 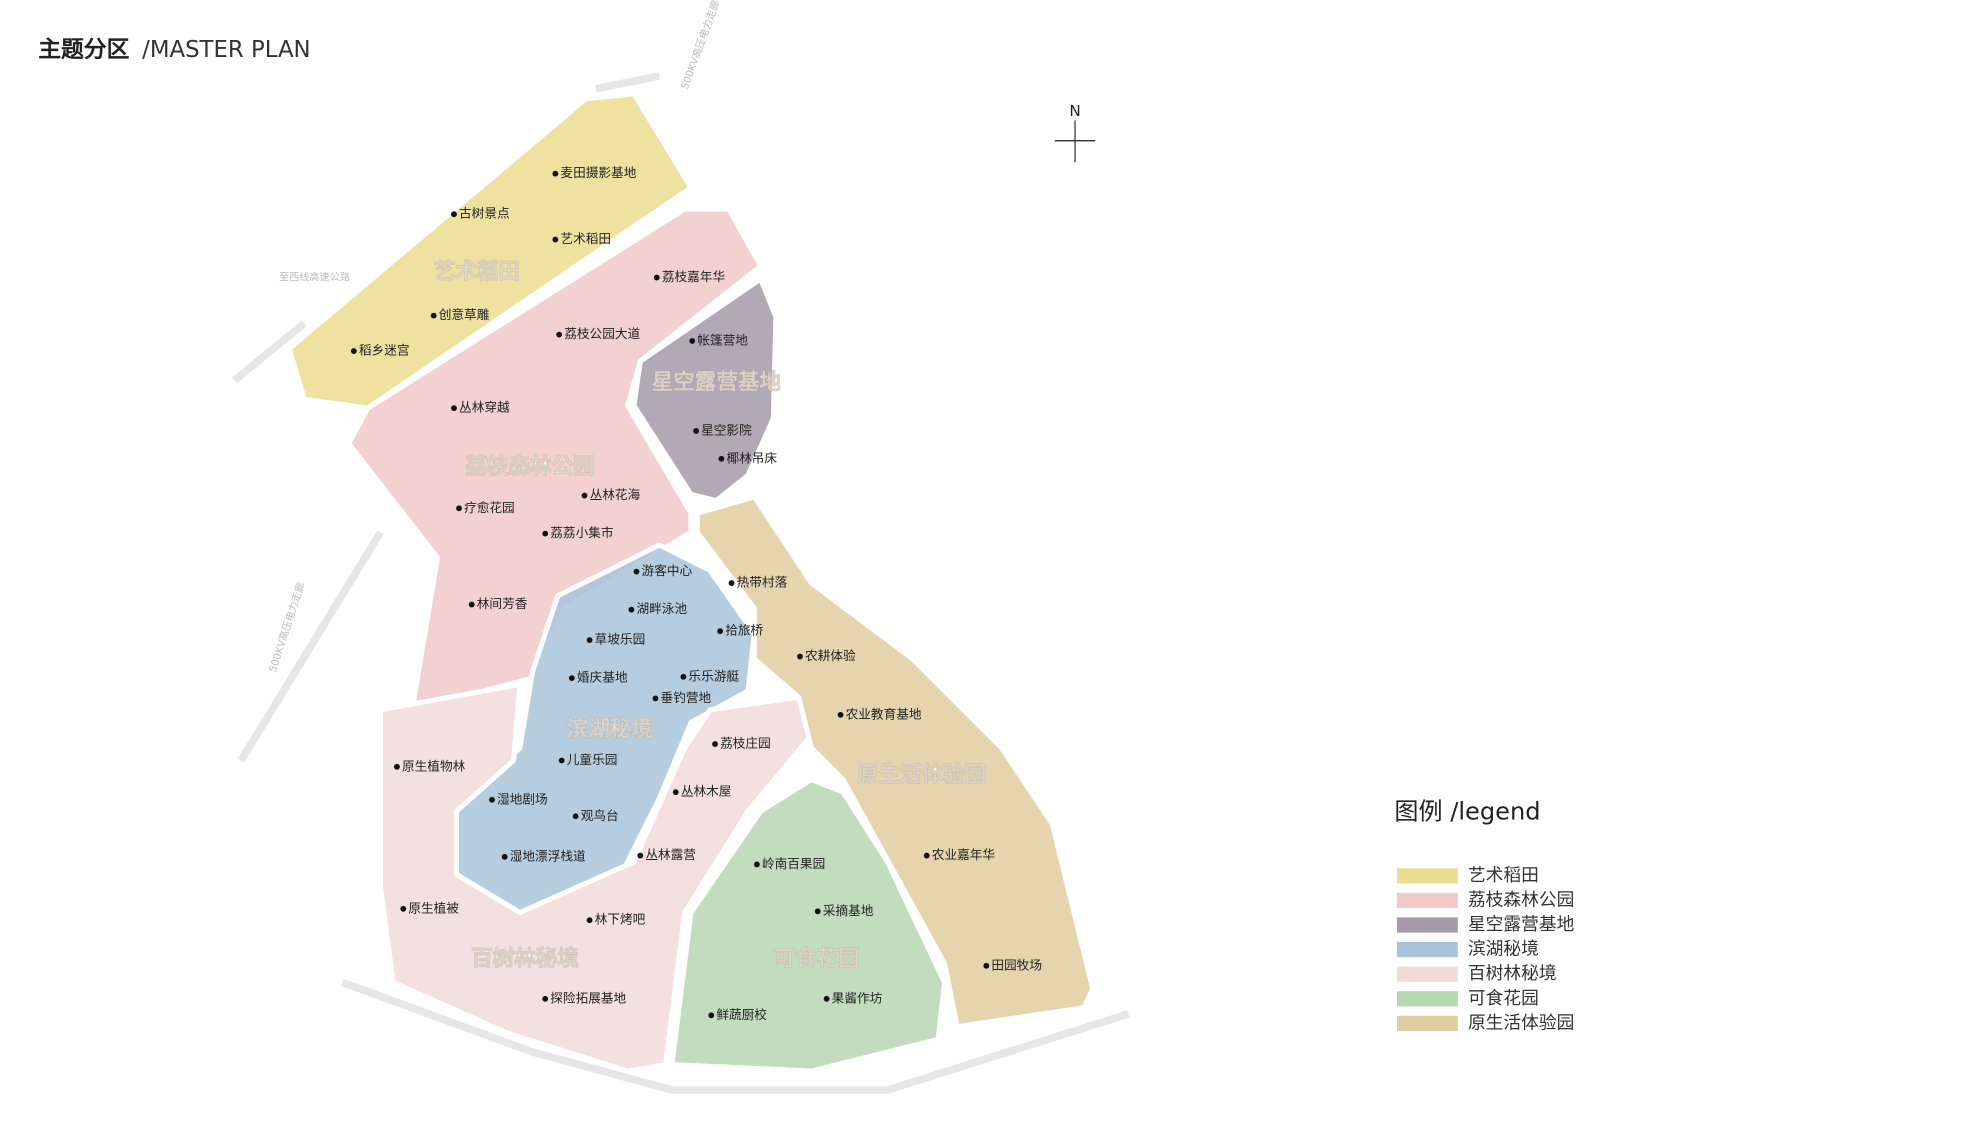 What do you see at coordinates (762, 582) in the screenshot?
I see `point-label: 热带村落` at bounding box center [762, 582].